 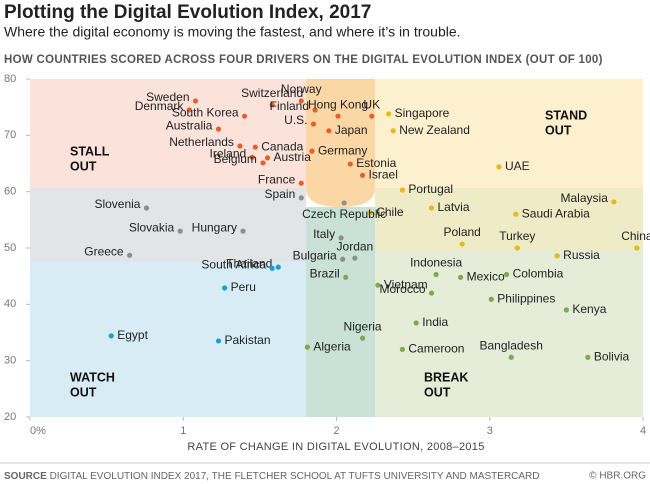 I want to click on y-tick-label: 80, so click(x=10, y=79).